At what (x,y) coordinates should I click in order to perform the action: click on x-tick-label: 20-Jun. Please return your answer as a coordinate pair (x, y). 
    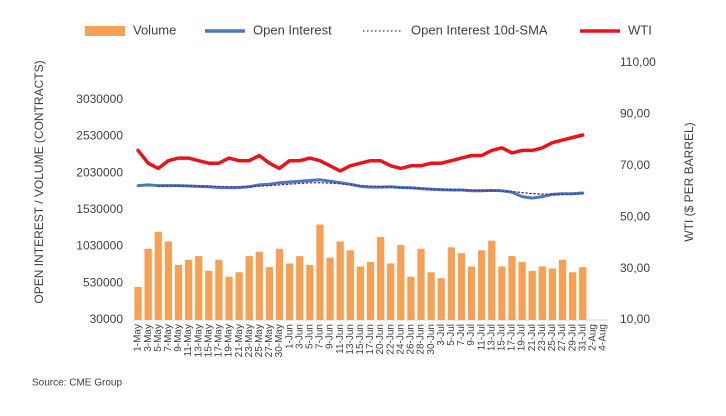
    Looking at the image, I should click on (380, 339).